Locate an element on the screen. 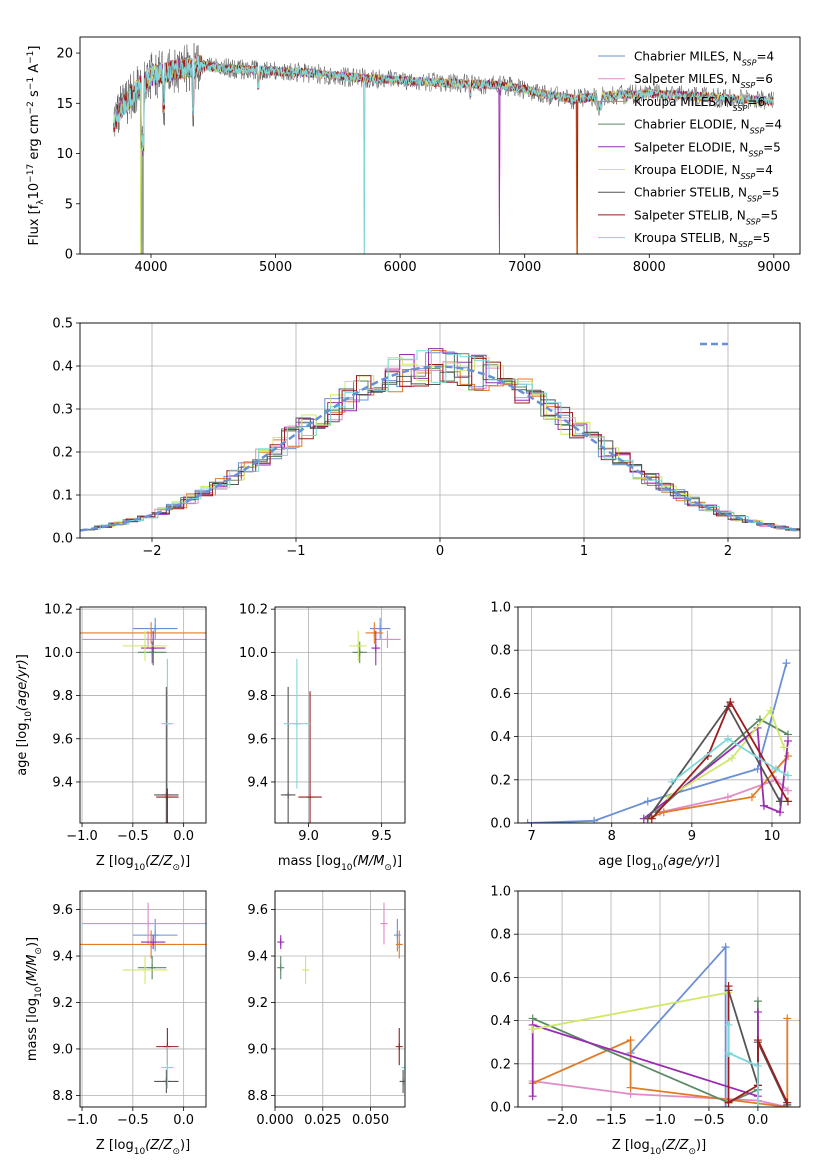 The height and width of the screenshot is (1170, 819). legend-series-name: Salpeter STELIB is located at coordinates (681, 215).